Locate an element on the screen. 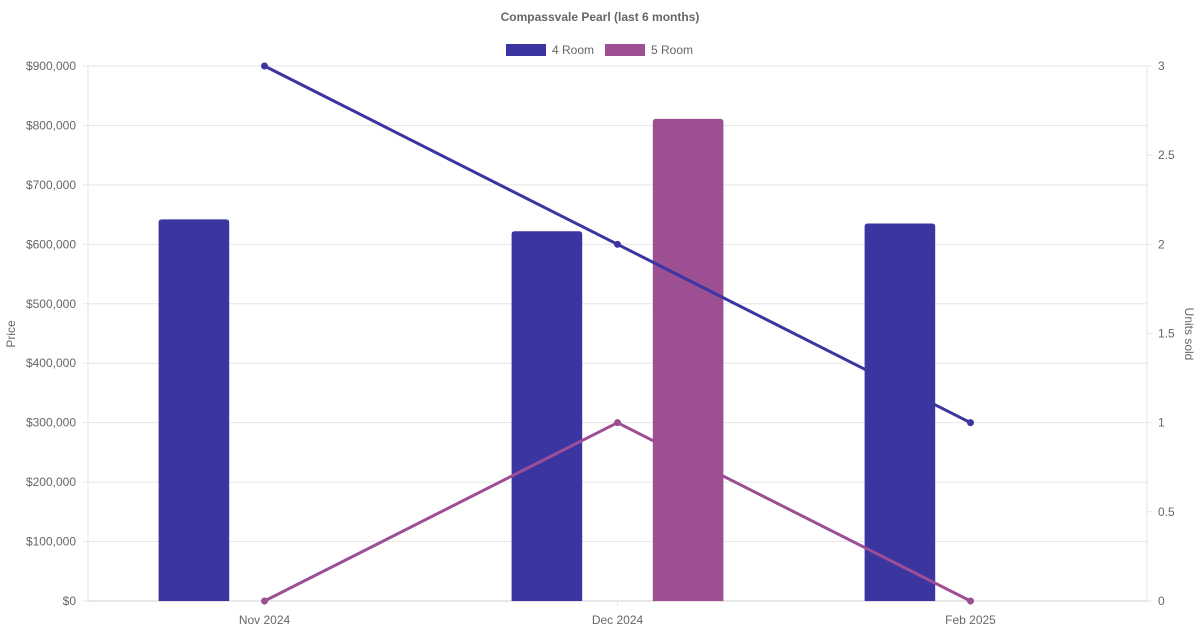 The width and height of the screenshot is (1200, 635). right-tick-label: 1.5 is located at coordinates (1166, 334).